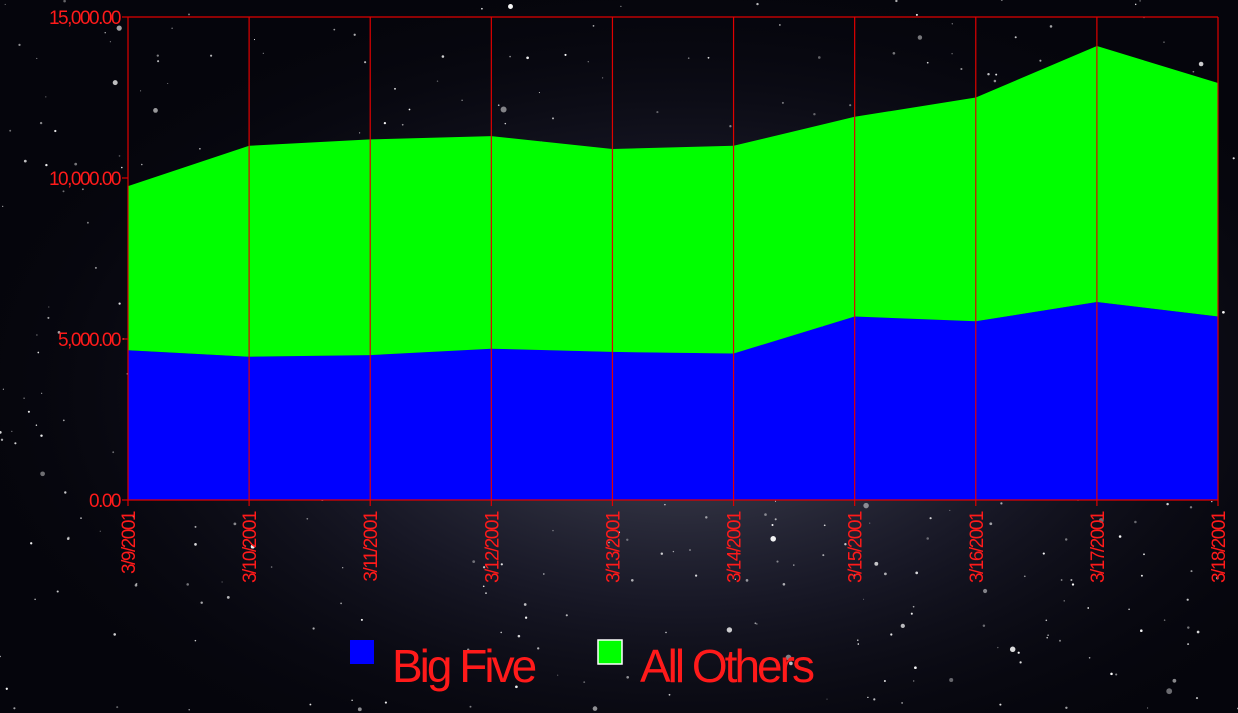 The height and width of the screenshot is (713, 1238). I want to click on y-tick-label: 5,000.00, so click(89, 340).